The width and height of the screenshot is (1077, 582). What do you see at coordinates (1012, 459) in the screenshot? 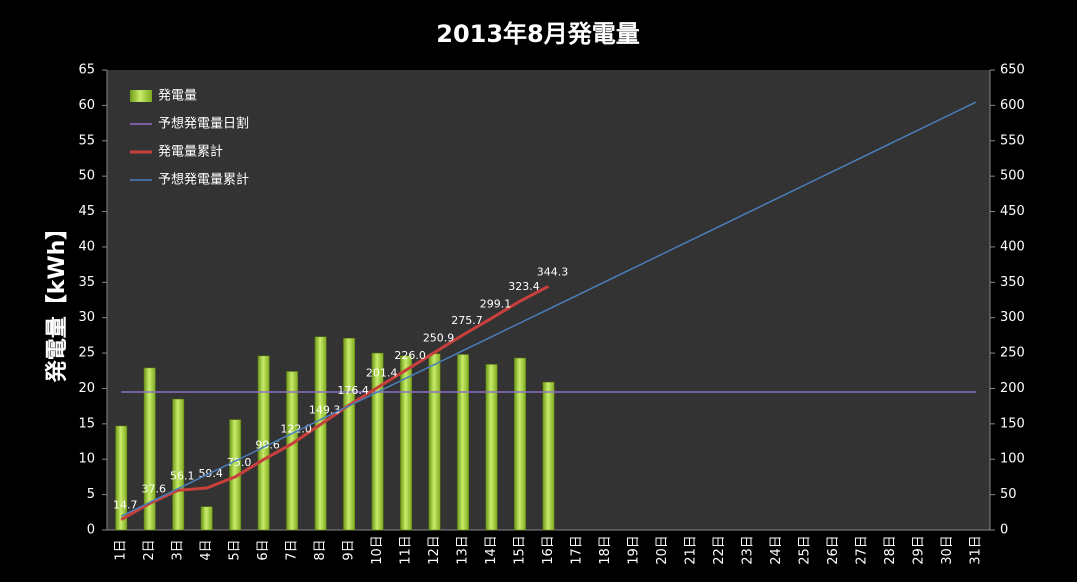
I see `y2-tick-label: 100` at bounding box center [1012, 459].